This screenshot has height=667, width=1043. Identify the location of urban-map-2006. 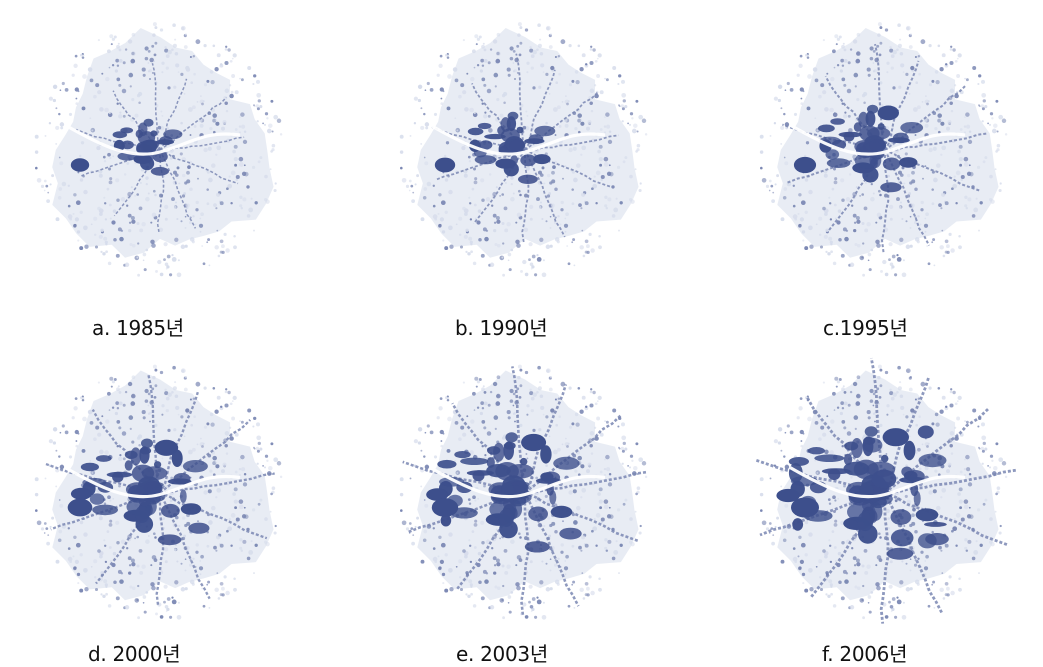
(885, 490).